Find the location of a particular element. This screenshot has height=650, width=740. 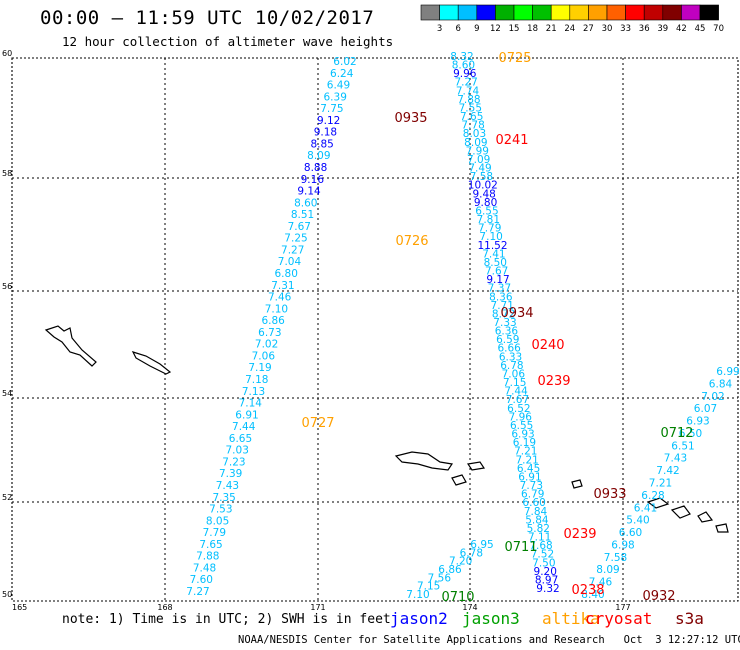

color-scale-label: 9 is located at coordinates (476, 29).